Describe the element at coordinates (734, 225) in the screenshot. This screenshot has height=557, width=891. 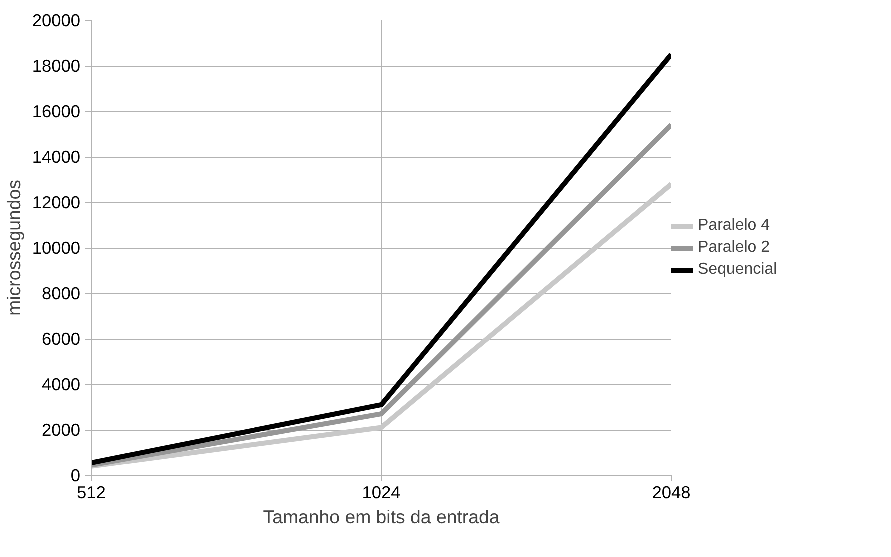
I see `legend-label: Paralelo 4` at that location.